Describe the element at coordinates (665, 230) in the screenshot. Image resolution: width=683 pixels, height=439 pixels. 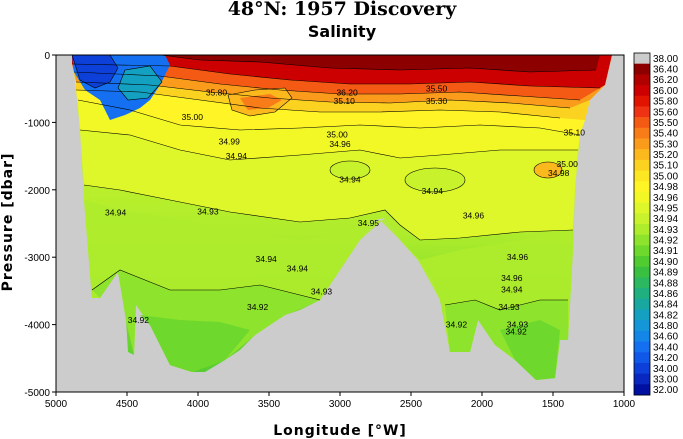
I see `colorbar-label: 34.93` at that location.